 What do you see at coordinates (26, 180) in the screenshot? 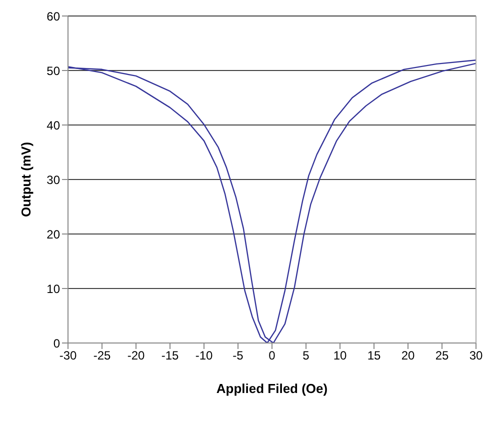
I see `y-axis-title: Output (mV)` at bounding box center [26, 180].